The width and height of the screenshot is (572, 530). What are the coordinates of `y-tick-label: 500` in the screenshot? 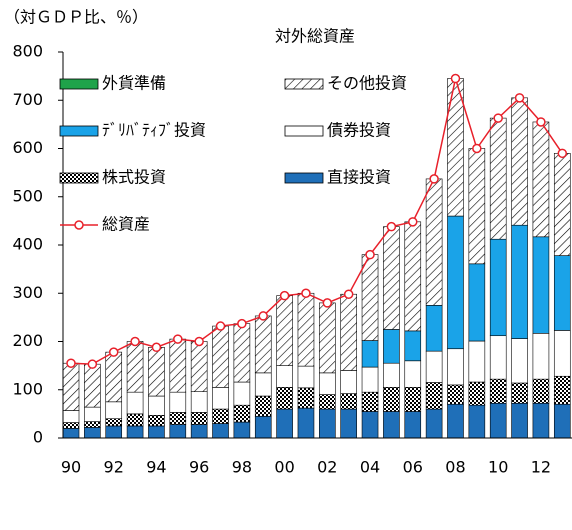 It's located at (27, 195).